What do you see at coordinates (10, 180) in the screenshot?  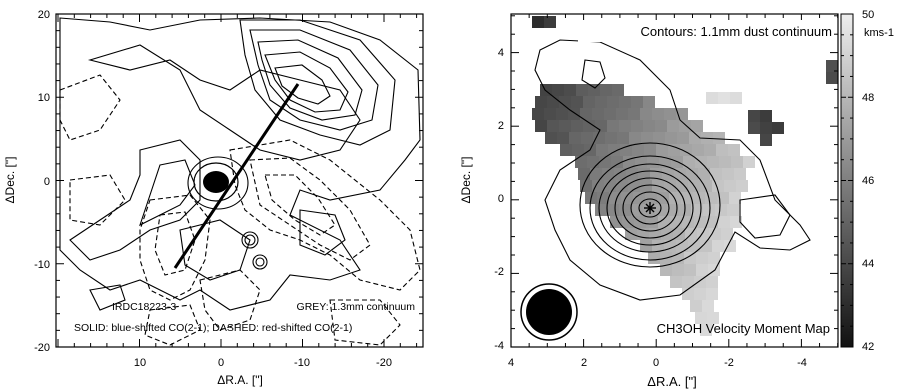 I see `left-ylabel: ΔDec. ["]` at bounding box center [10, 180].